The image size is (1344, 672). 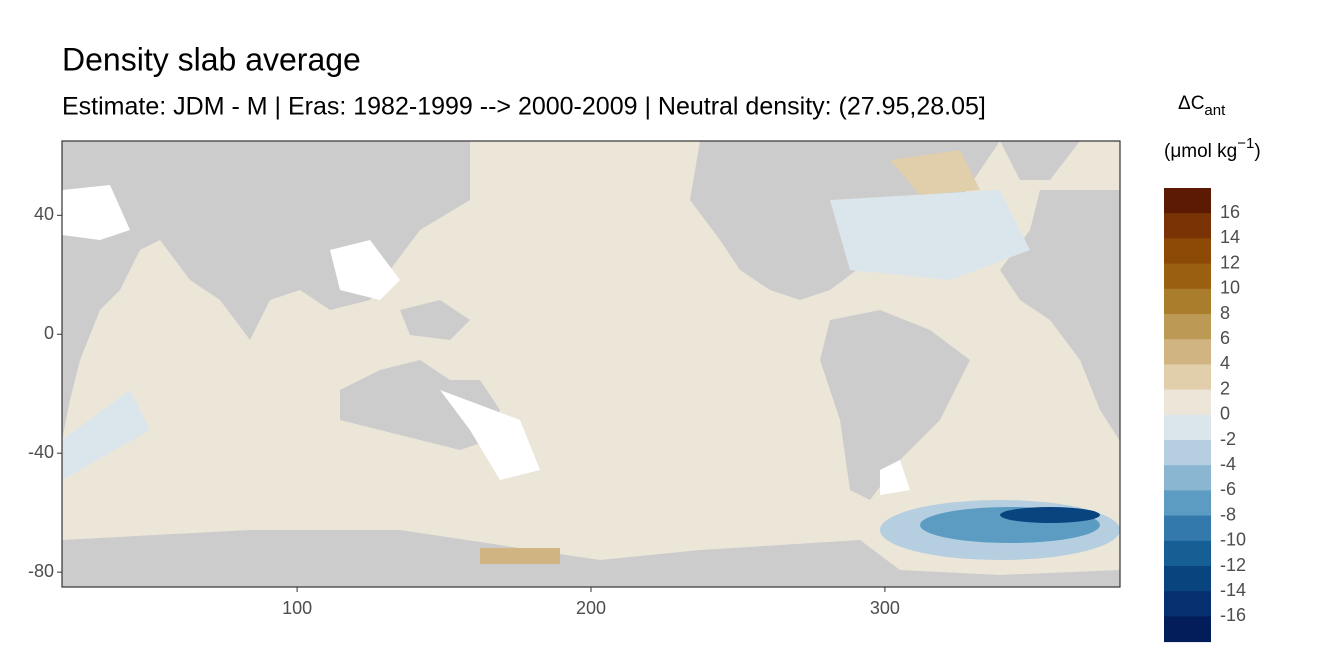 I want to click on legend-unit-sup: −1, so click(x=1245, y=143).